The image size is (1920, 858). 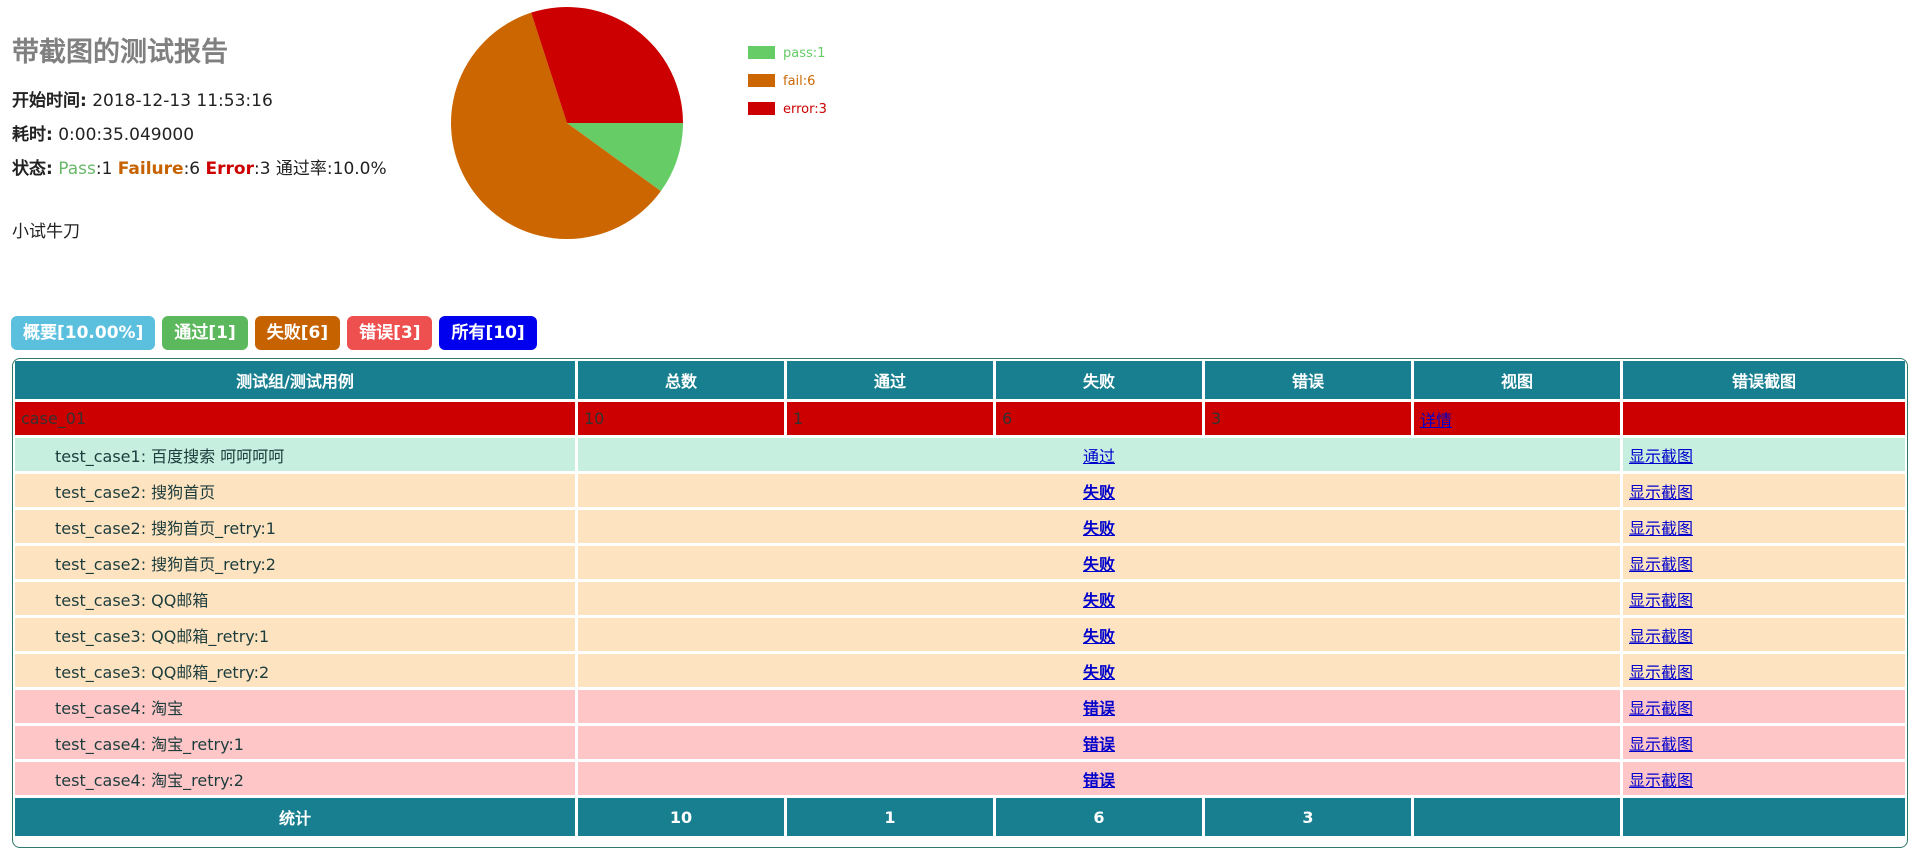 I want to click on error-value: :3, so click(x=262, y=169).